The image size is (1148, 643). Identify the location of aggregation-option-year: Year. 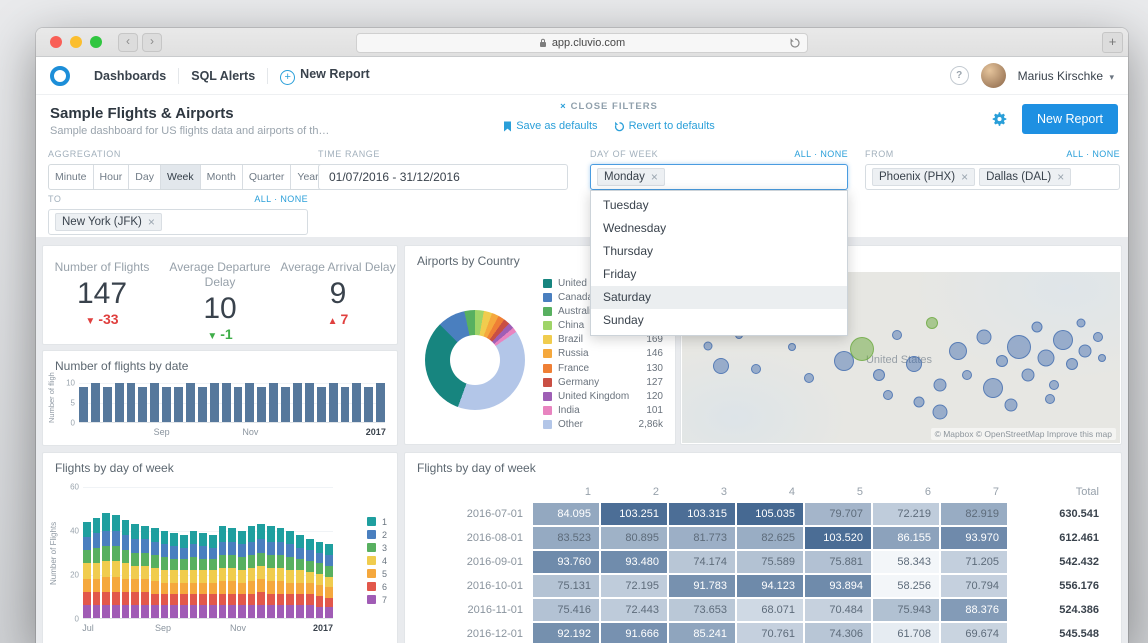
(307, 177).